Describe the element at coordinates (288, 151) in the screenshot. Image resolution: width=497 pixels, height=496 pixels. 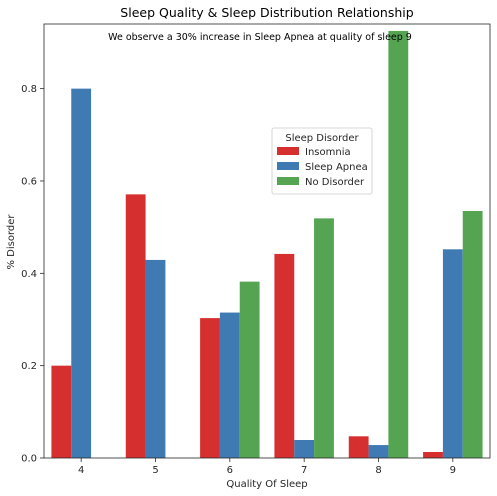
I see `legend-swatch-insomnia` at that location.